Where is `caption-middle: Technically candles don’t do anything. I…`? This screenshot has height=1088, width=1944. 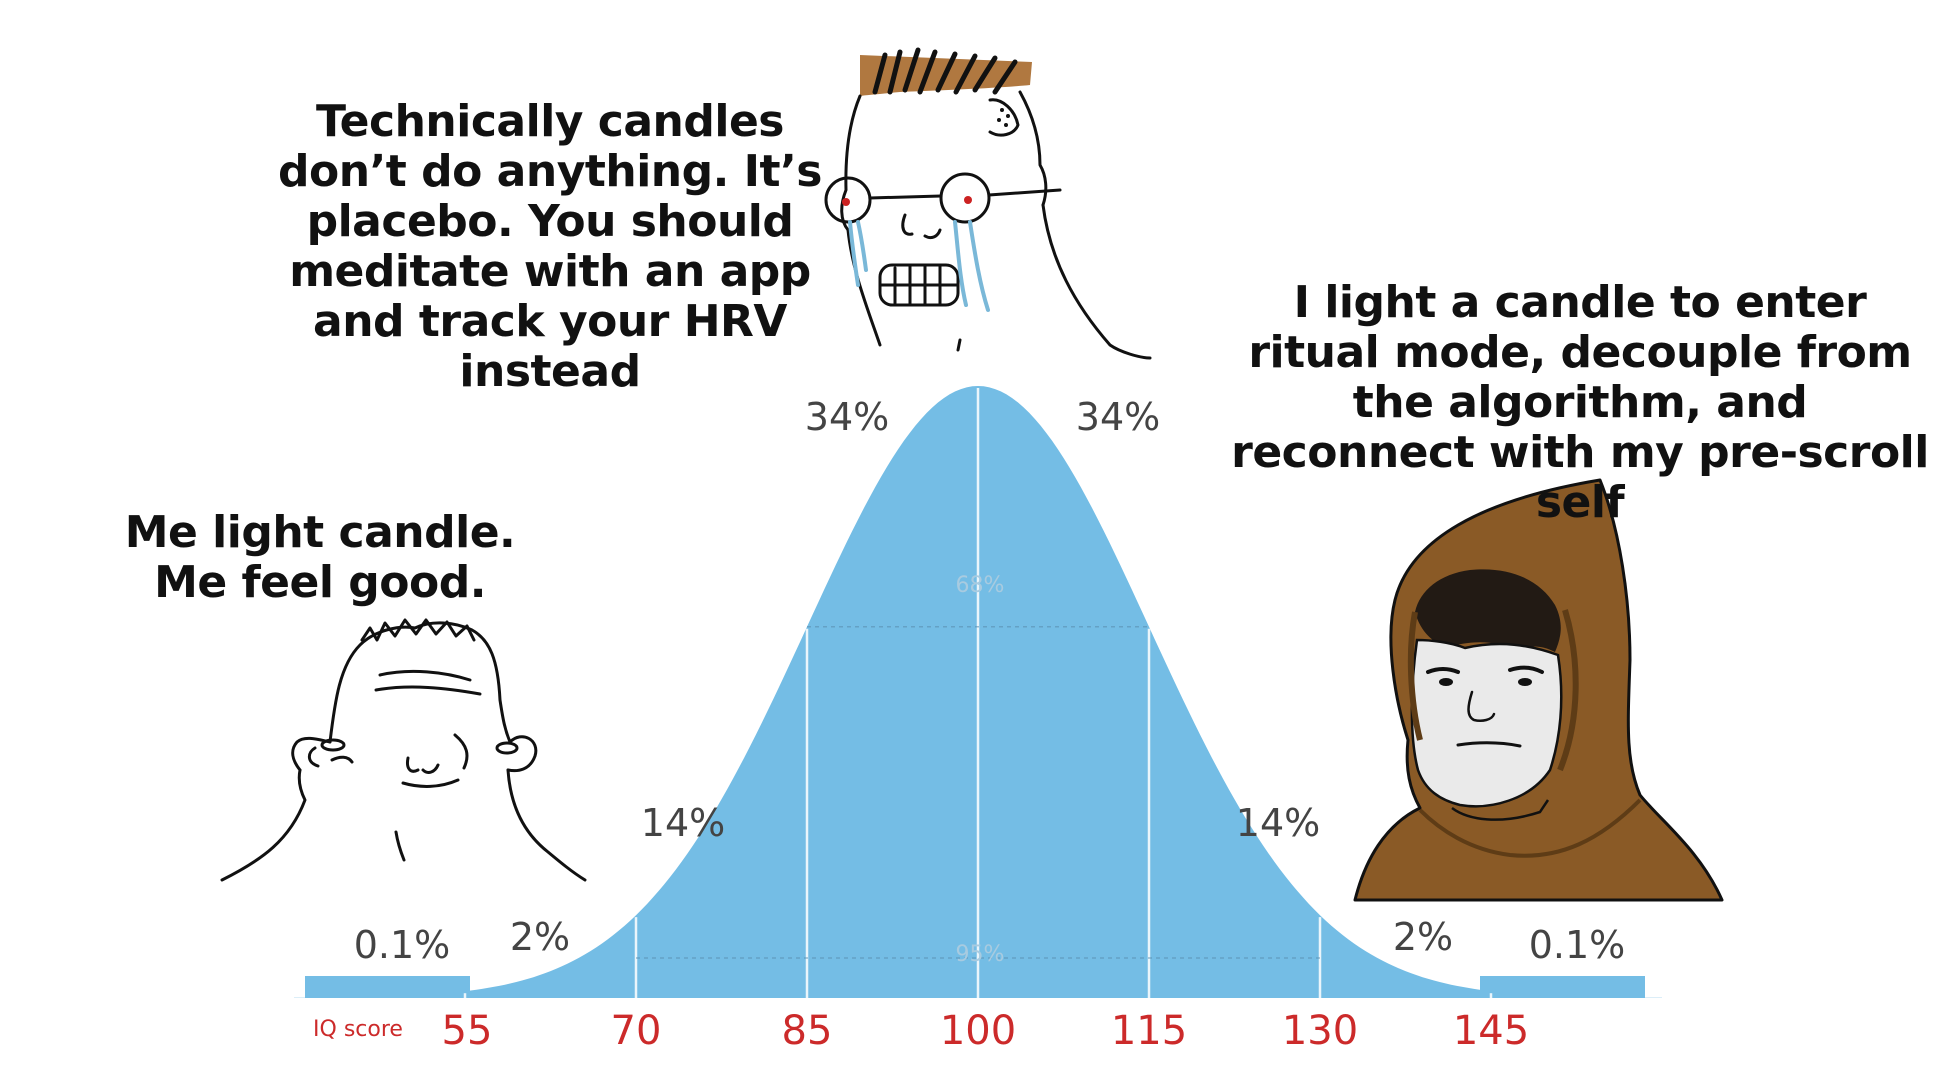 caption-middle: Technically candles don’t do anything. I… is located at coordinates (550, 246).